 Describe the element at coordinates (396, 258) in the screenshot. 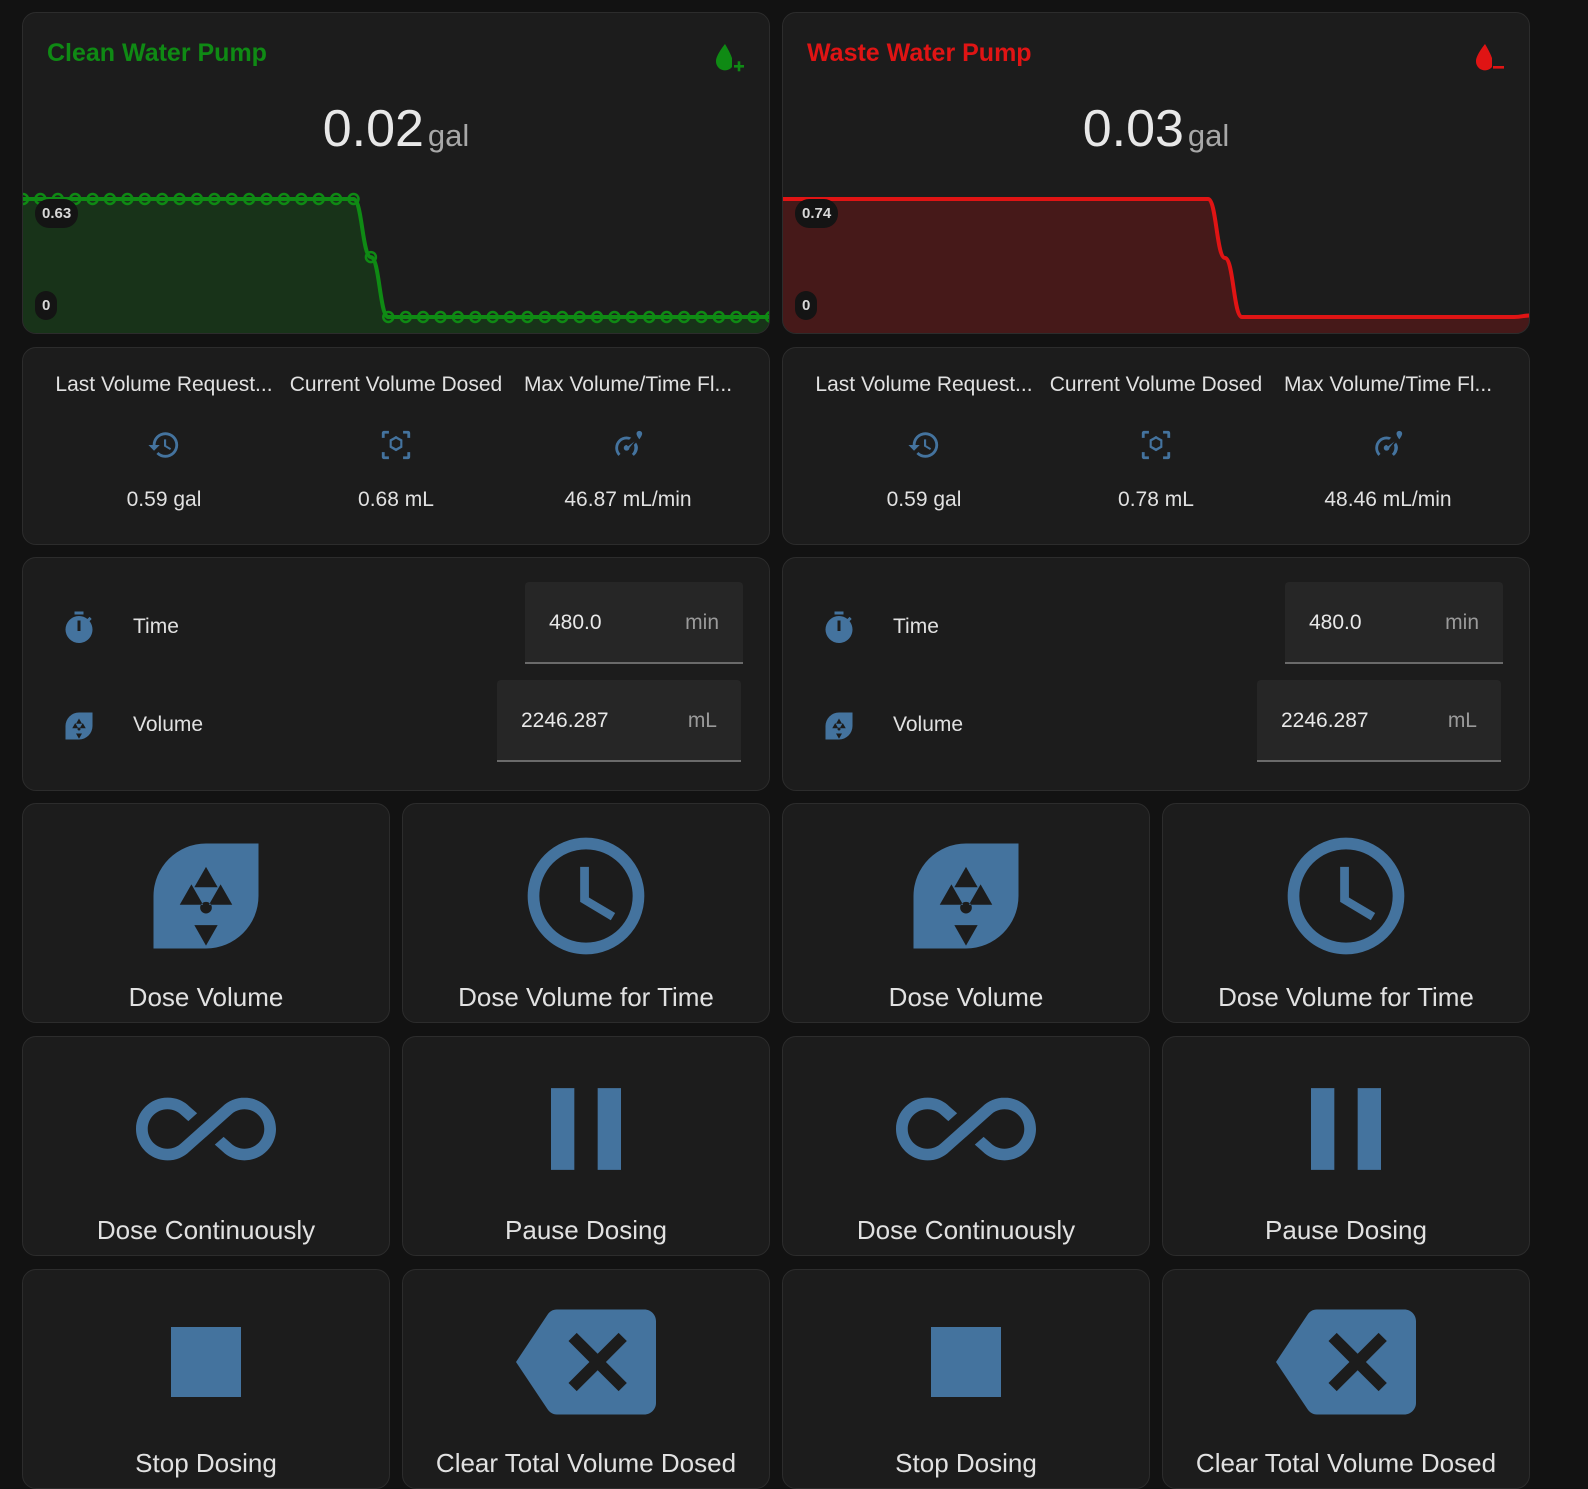

I see `clean-chart-line` at that location.